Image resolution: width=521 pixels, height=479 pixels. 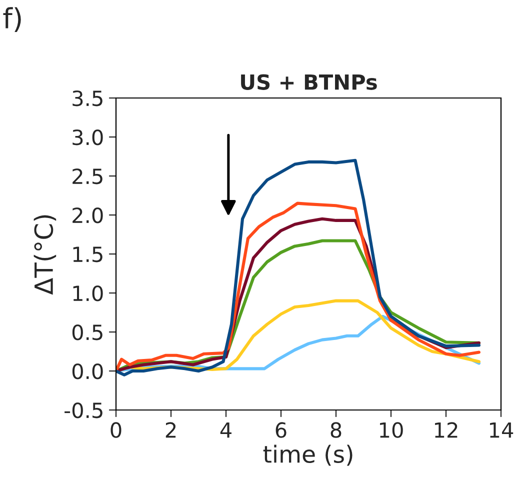 What do you see at coordinates (309, 82) in the screenshot?
I see `chart-title: US + BTNPs` at bounding box center [309, 82].